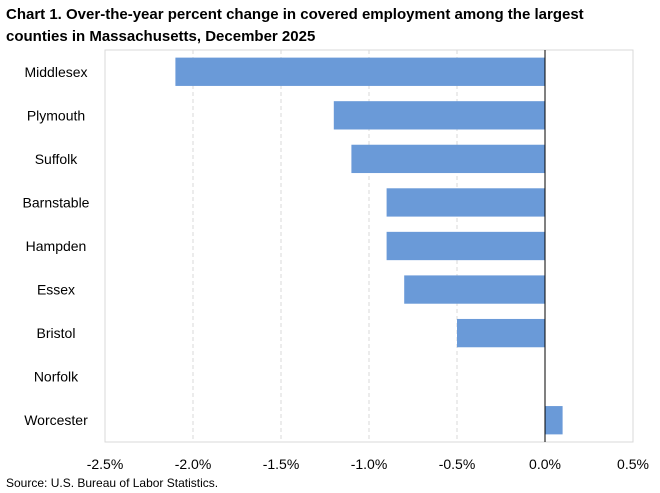  What do you see at coordinates (465, 202) in the screenshot?
I see `bar-barnstable` at bounding box center [465, 202].